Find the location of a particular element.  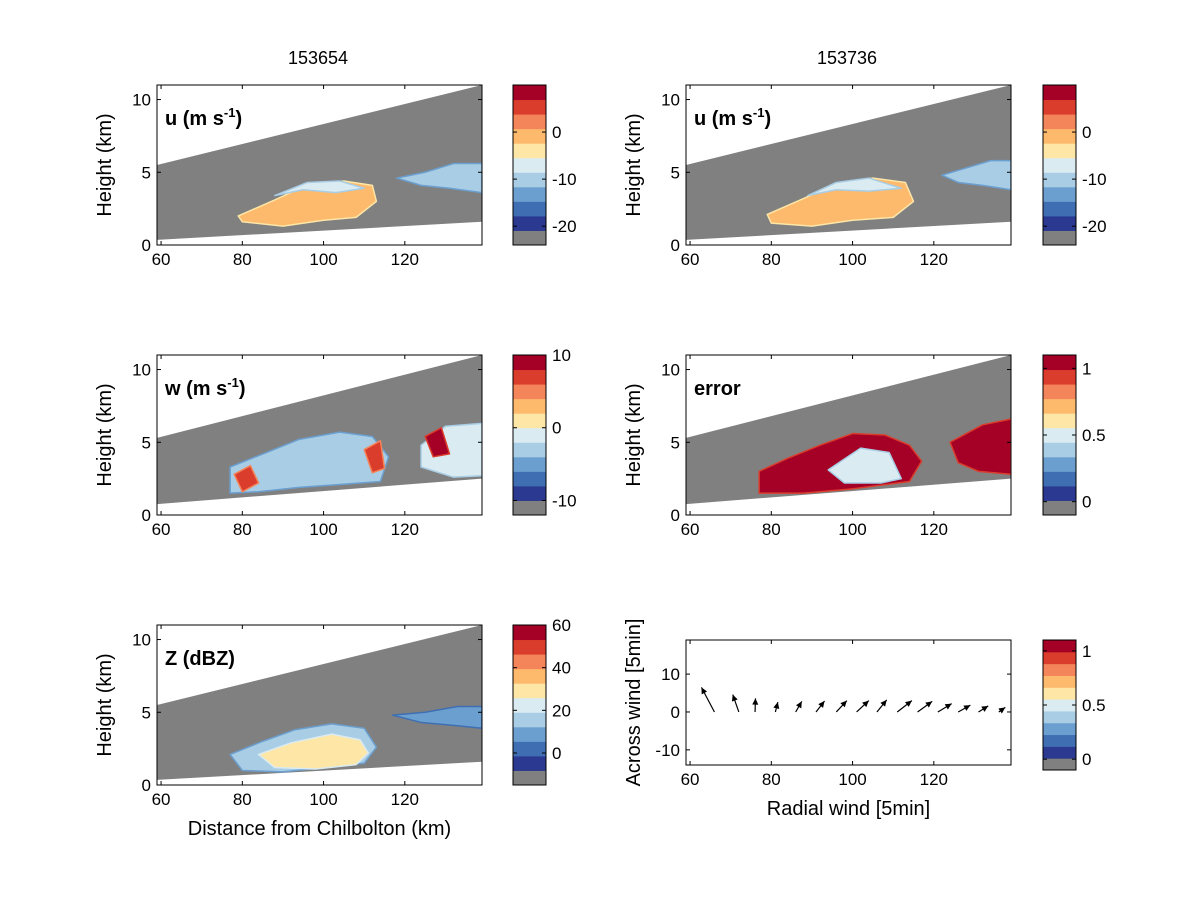

y-axis-title: Across wind [5min] is located at coordinates (634, 703).